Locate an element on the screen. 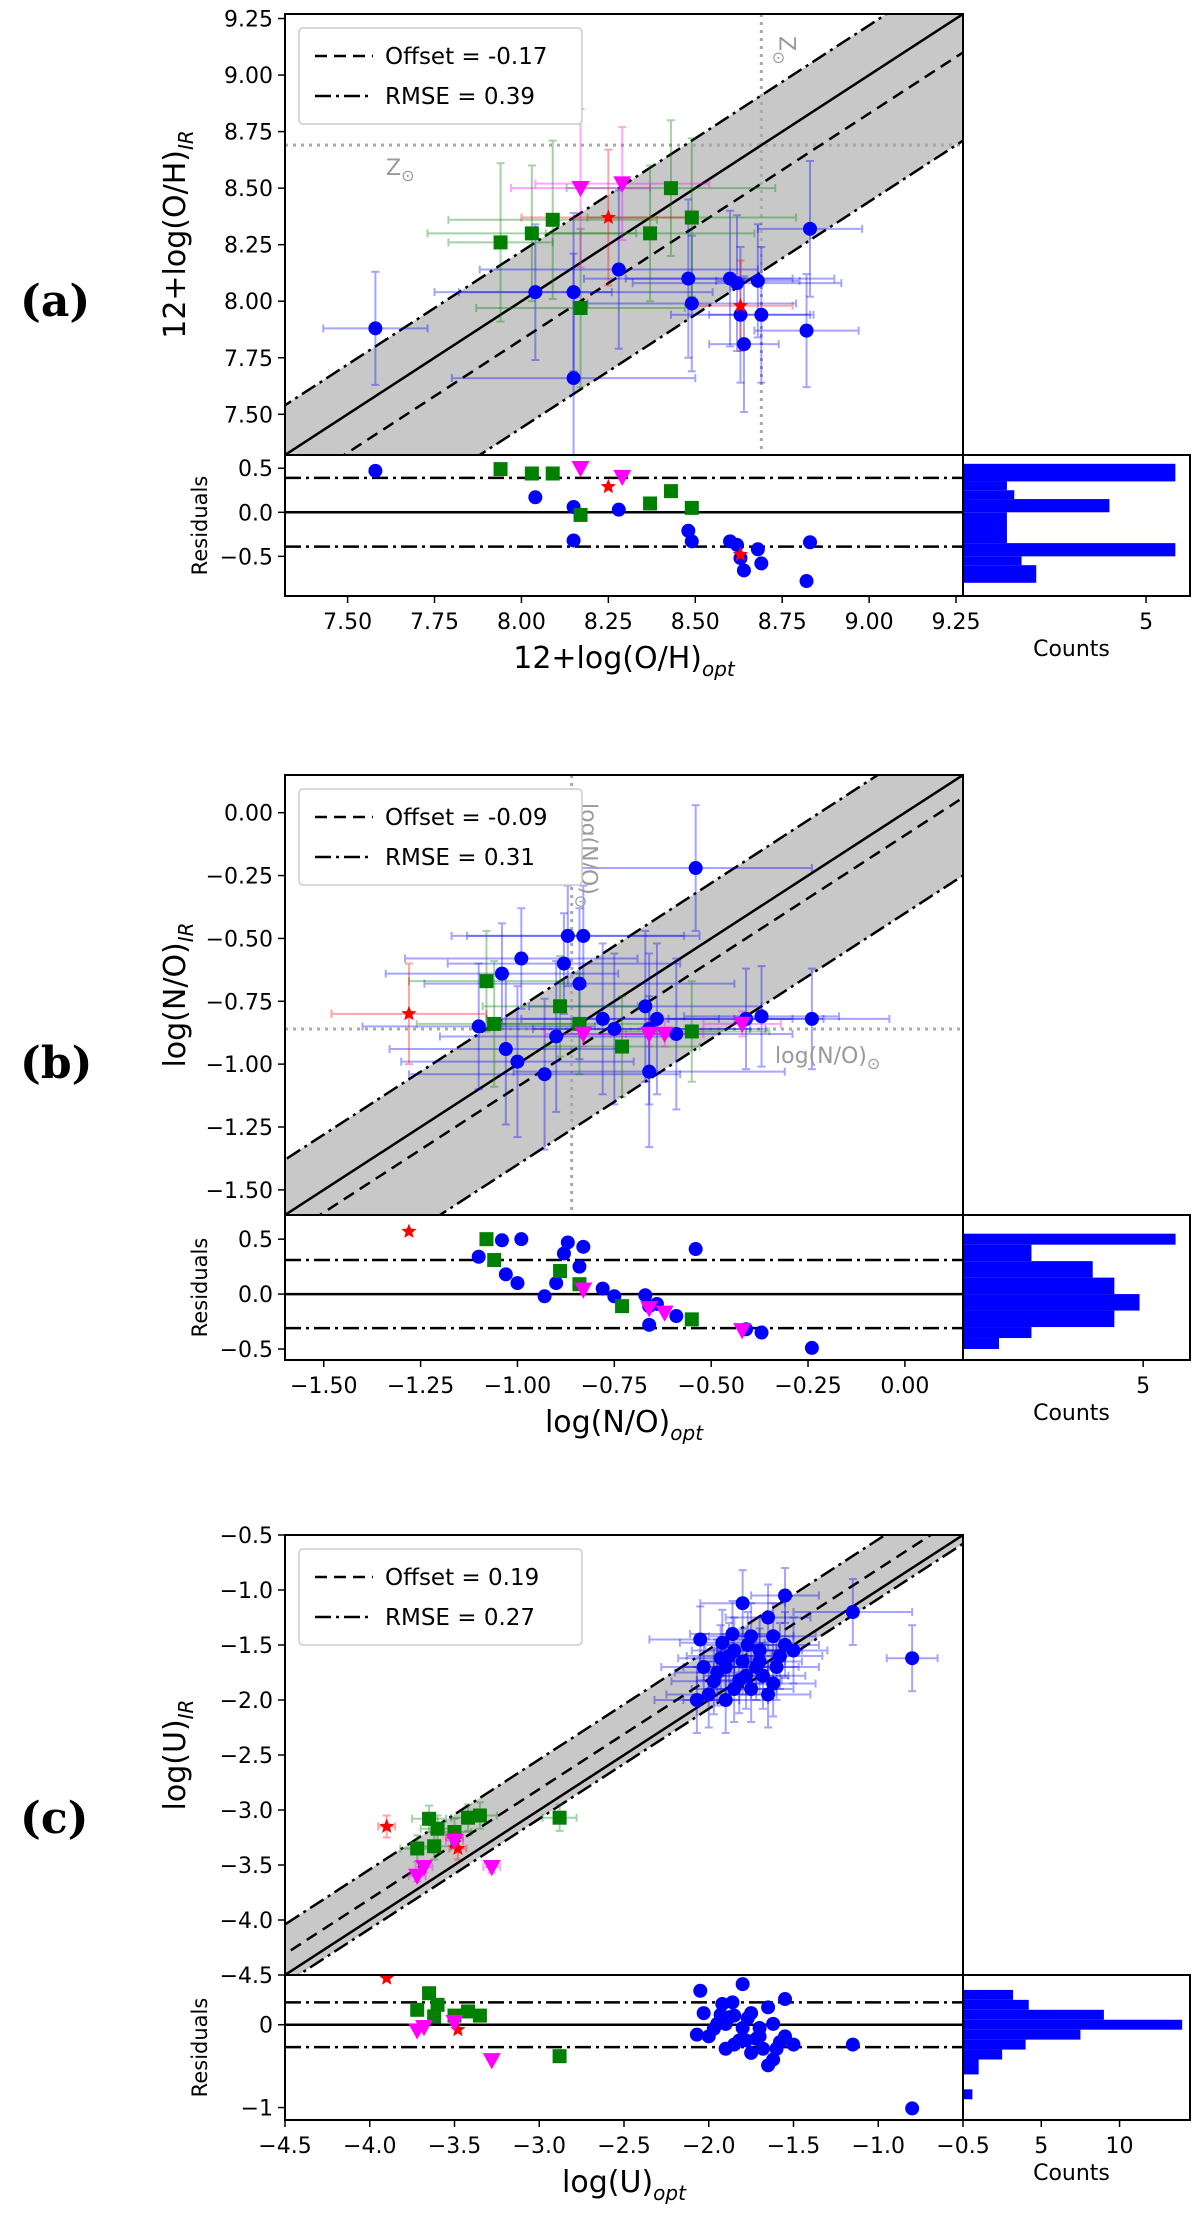  y-tick-label: −1.00 is located at coordinates (239, 1065).